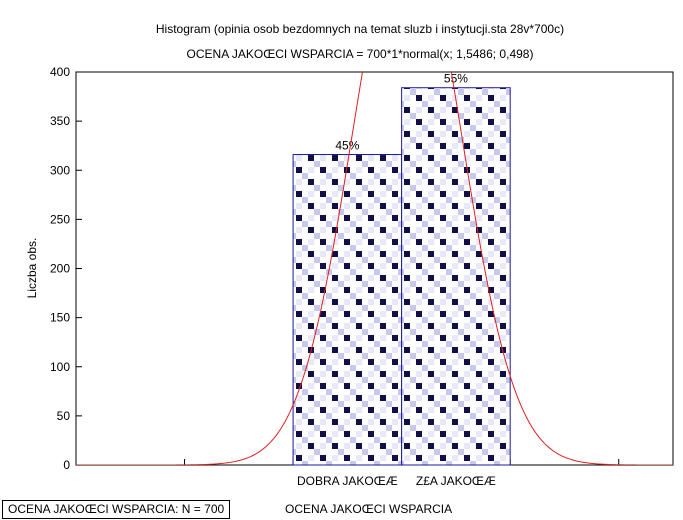 This screenshot has height=520, width=683. I want to click on x-axis-label: OCENA JAKOŒCI WSPARCIA, so click(369, 509).